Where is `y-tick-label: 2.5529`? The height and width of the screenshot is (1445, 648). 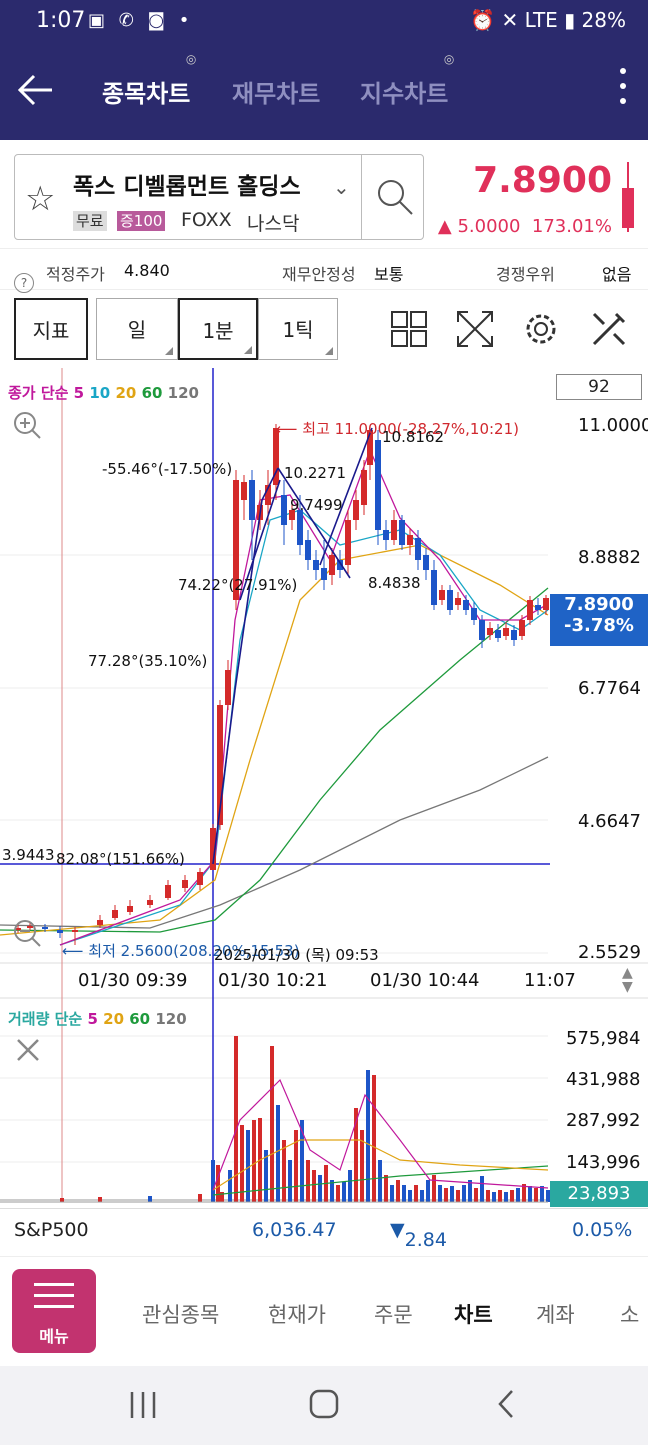
y-tick-label: 2.5529 is located at coordinates (609, 952).